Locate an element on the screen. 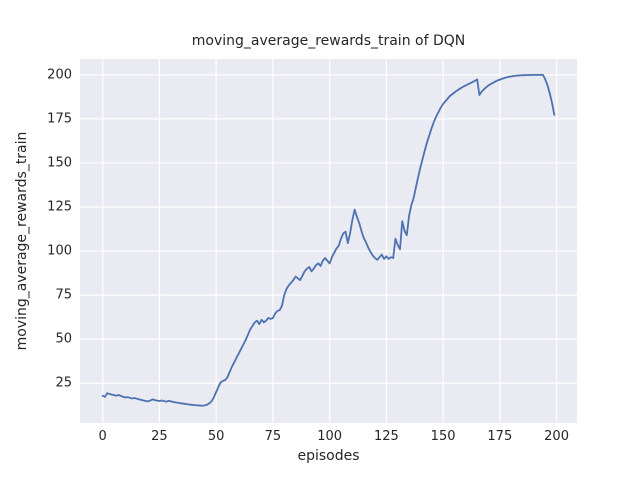 This screenshot has width=640, height=480. x-tick-label: 100 is located at coordinates (330, 436).